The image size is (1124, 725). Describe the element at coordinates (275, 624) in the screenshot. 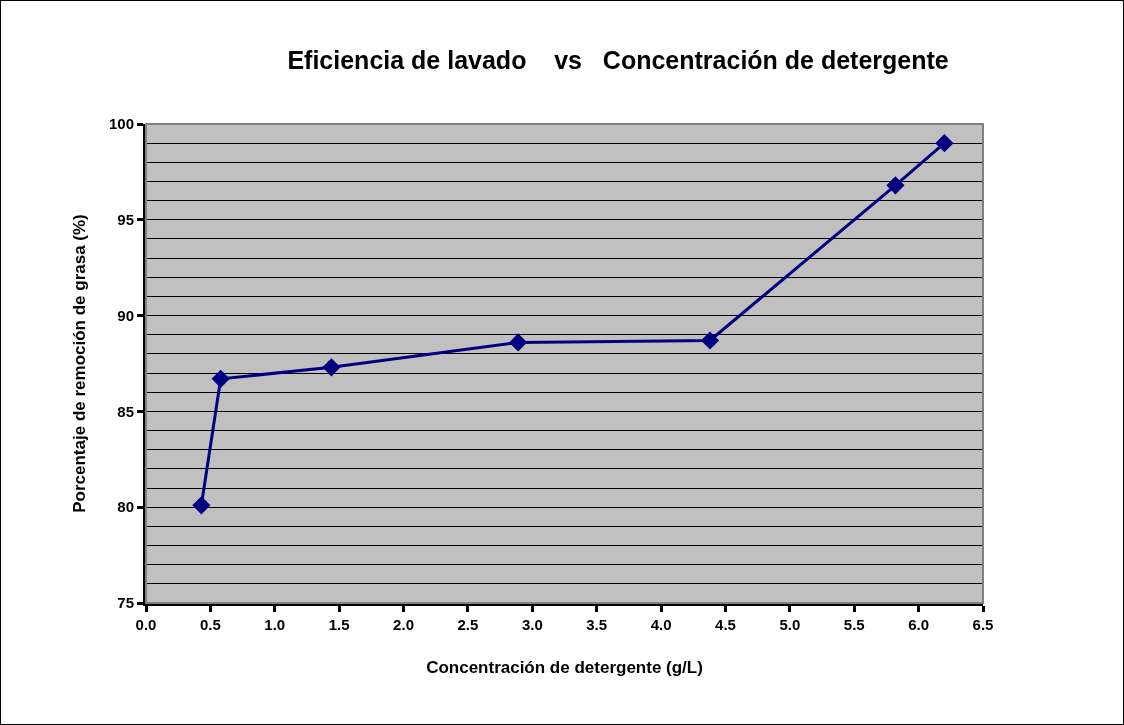

I see `x-tick-label: 1.0` at that location.